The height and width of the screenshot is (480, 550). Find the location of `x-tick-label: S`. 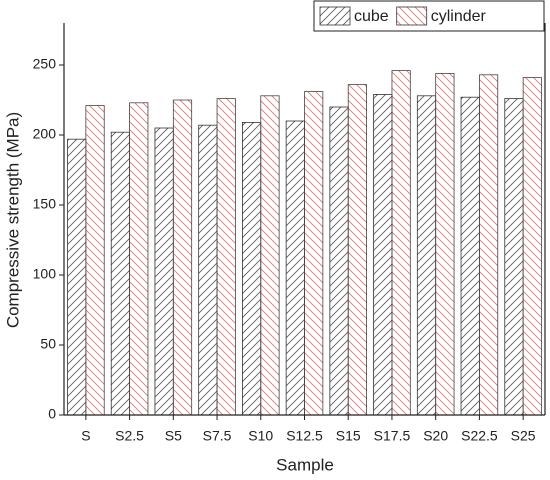

x-tick-label: S is located at coordinates (85, 436).